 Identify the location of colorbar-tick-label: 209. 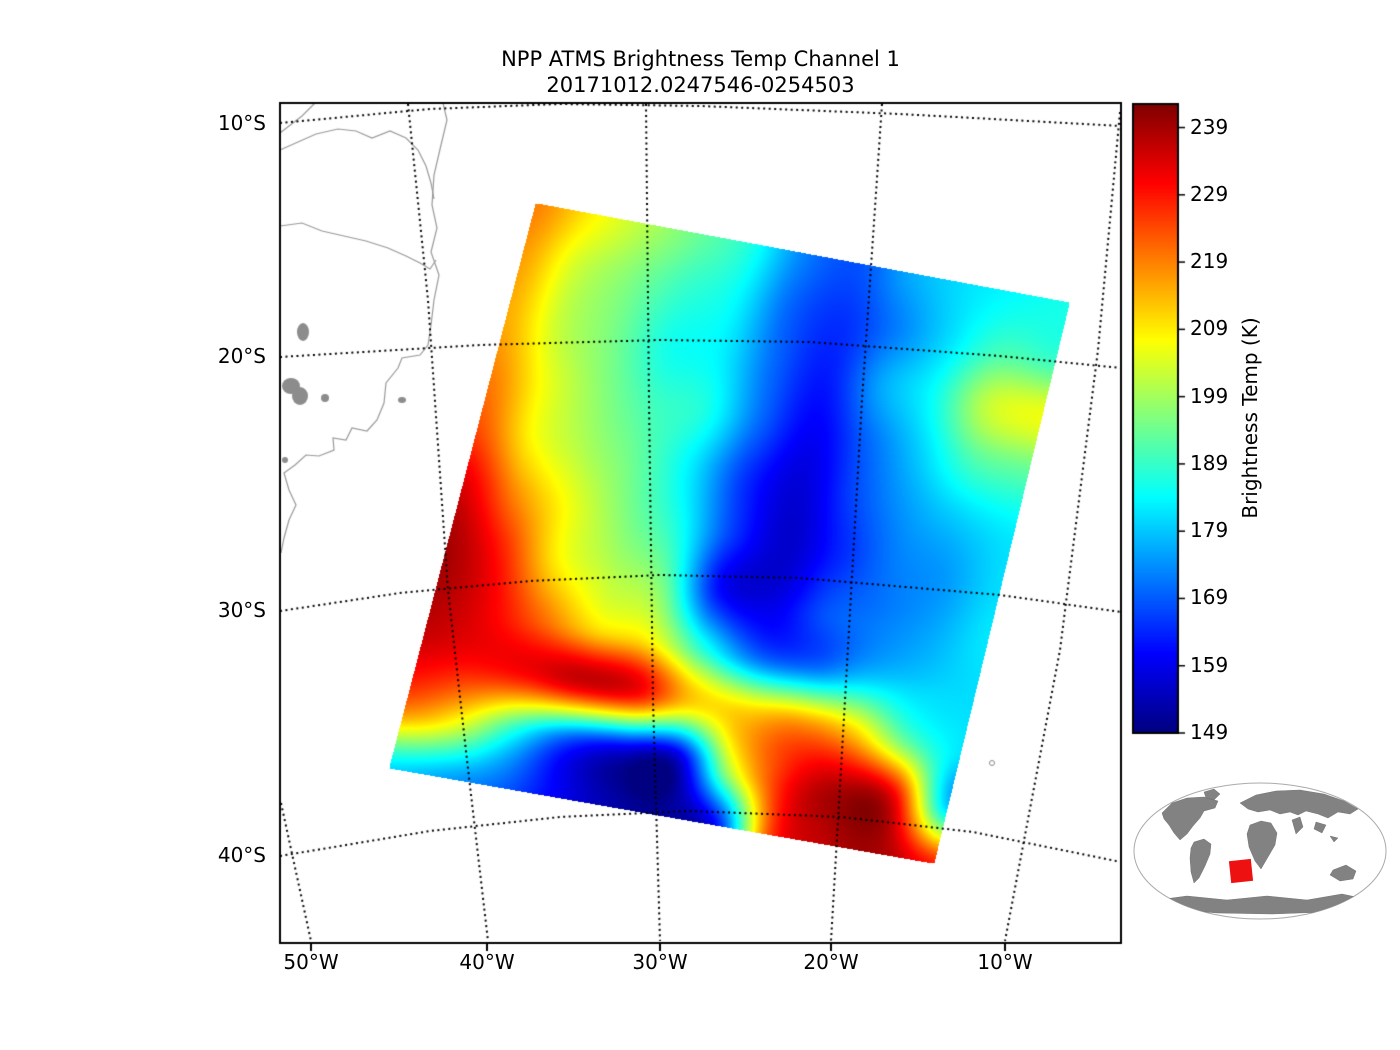
(1209, 328).